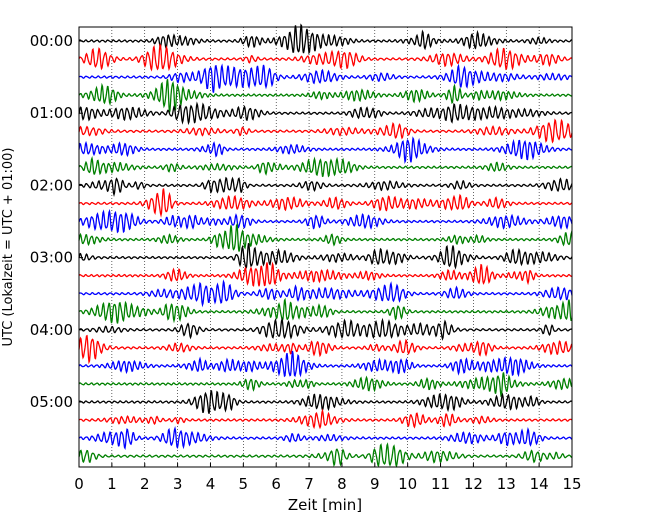  Describe the element at coordinates (440, 484) in the screenshot. I see `x-tick-label: 11` at that location.